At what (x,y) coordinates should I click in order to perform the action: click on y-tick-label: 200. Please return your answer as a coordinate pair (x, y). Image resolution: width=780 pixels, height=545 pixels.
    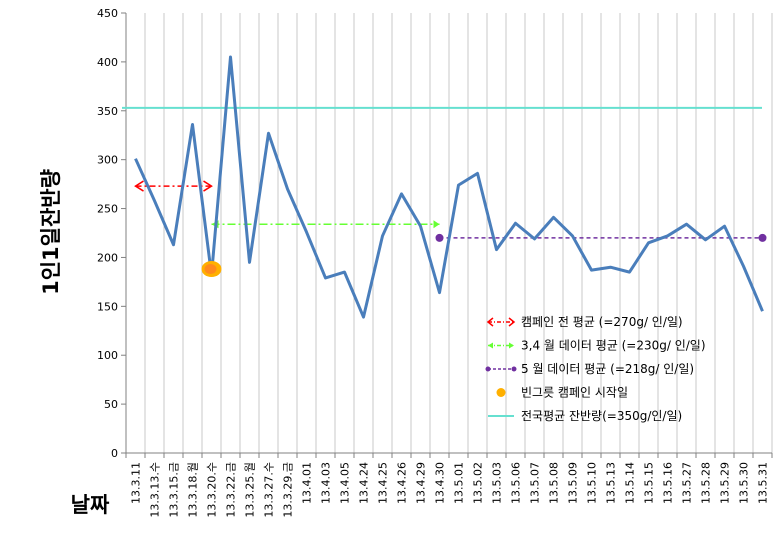
    Looking at the image, I should click on (107, 257).